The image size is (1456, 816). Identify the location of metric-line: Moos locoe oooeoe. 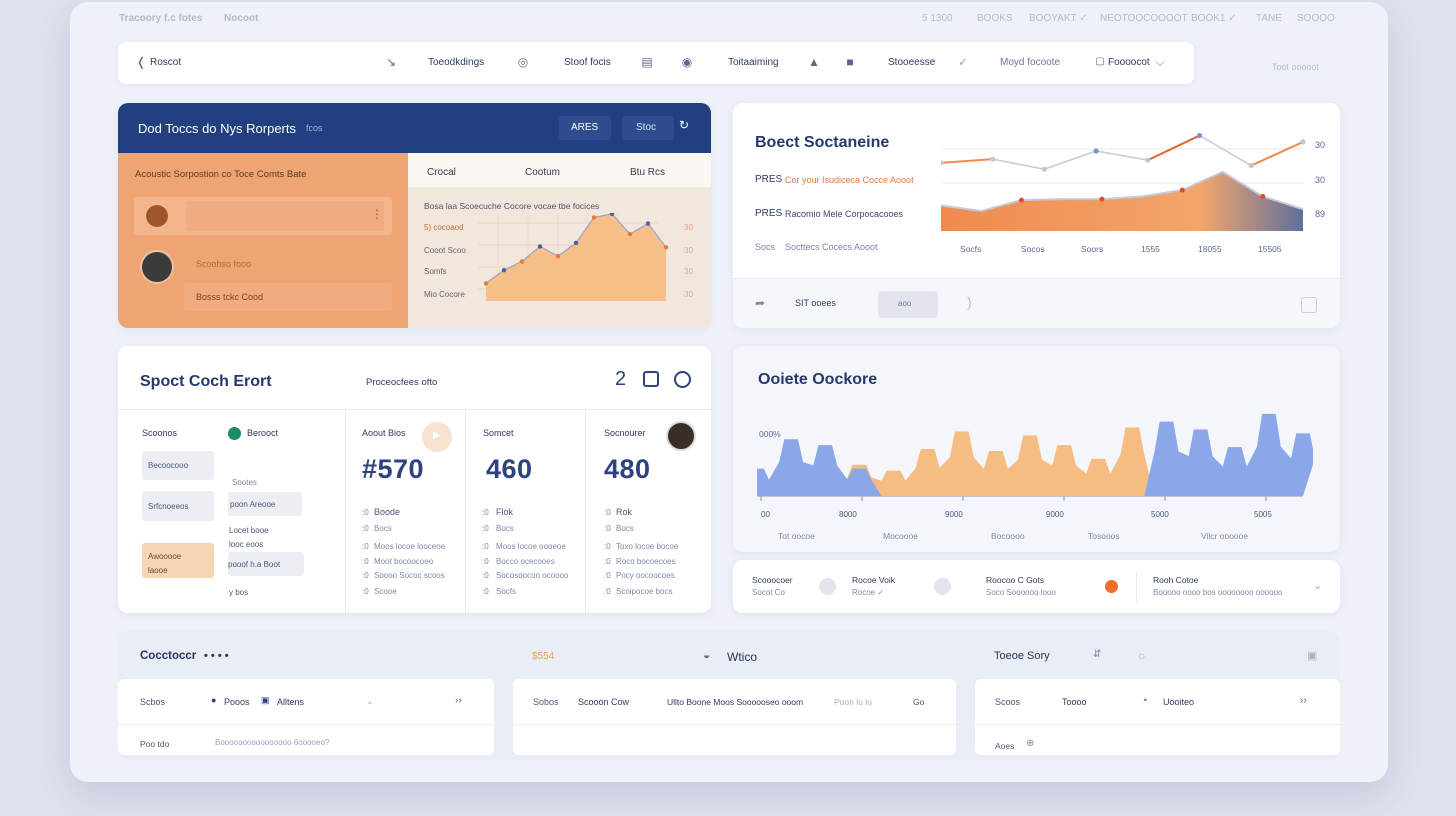
(531, 546).